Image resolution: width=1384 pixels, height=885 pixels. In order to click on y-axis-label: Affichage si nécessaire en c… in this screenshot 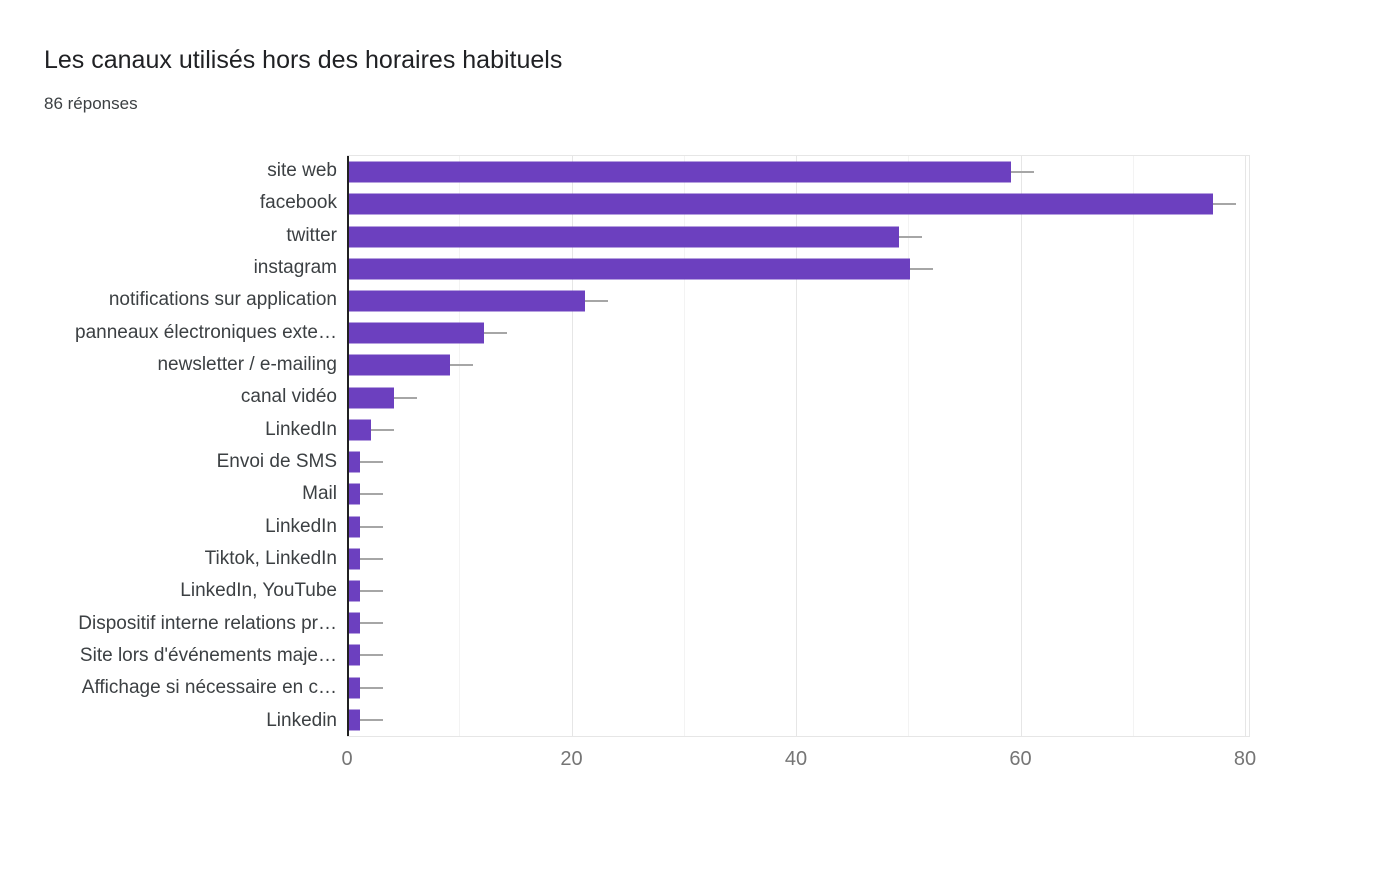, I will do `click(209, 688)`.